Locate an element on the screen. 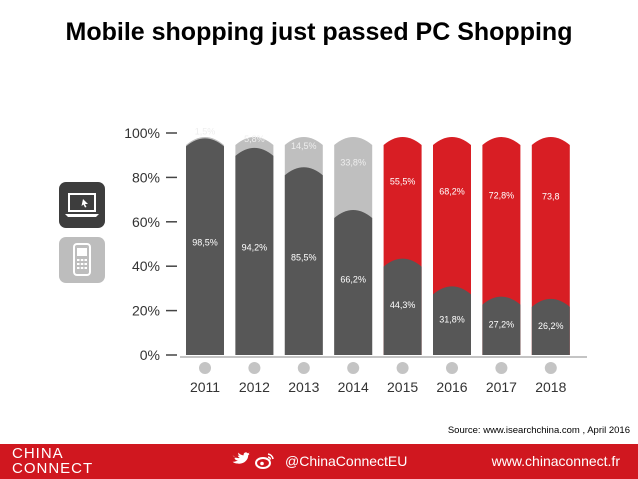 This screenshot has height=479, width=638. mobile-value-label: 1,5% is located at coordinates (205, 132).